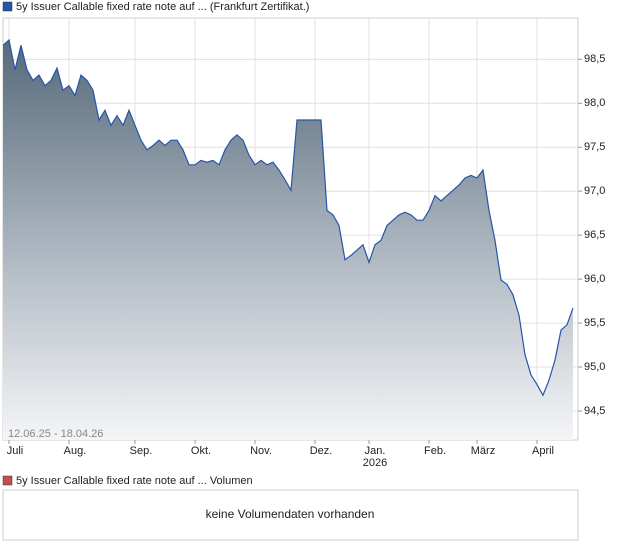 The height and width of the screenshot is (551, 620). Describe the element at coordinates (435, 451) in the screenshot. I see `x-tick-label: Feb.` at that location.